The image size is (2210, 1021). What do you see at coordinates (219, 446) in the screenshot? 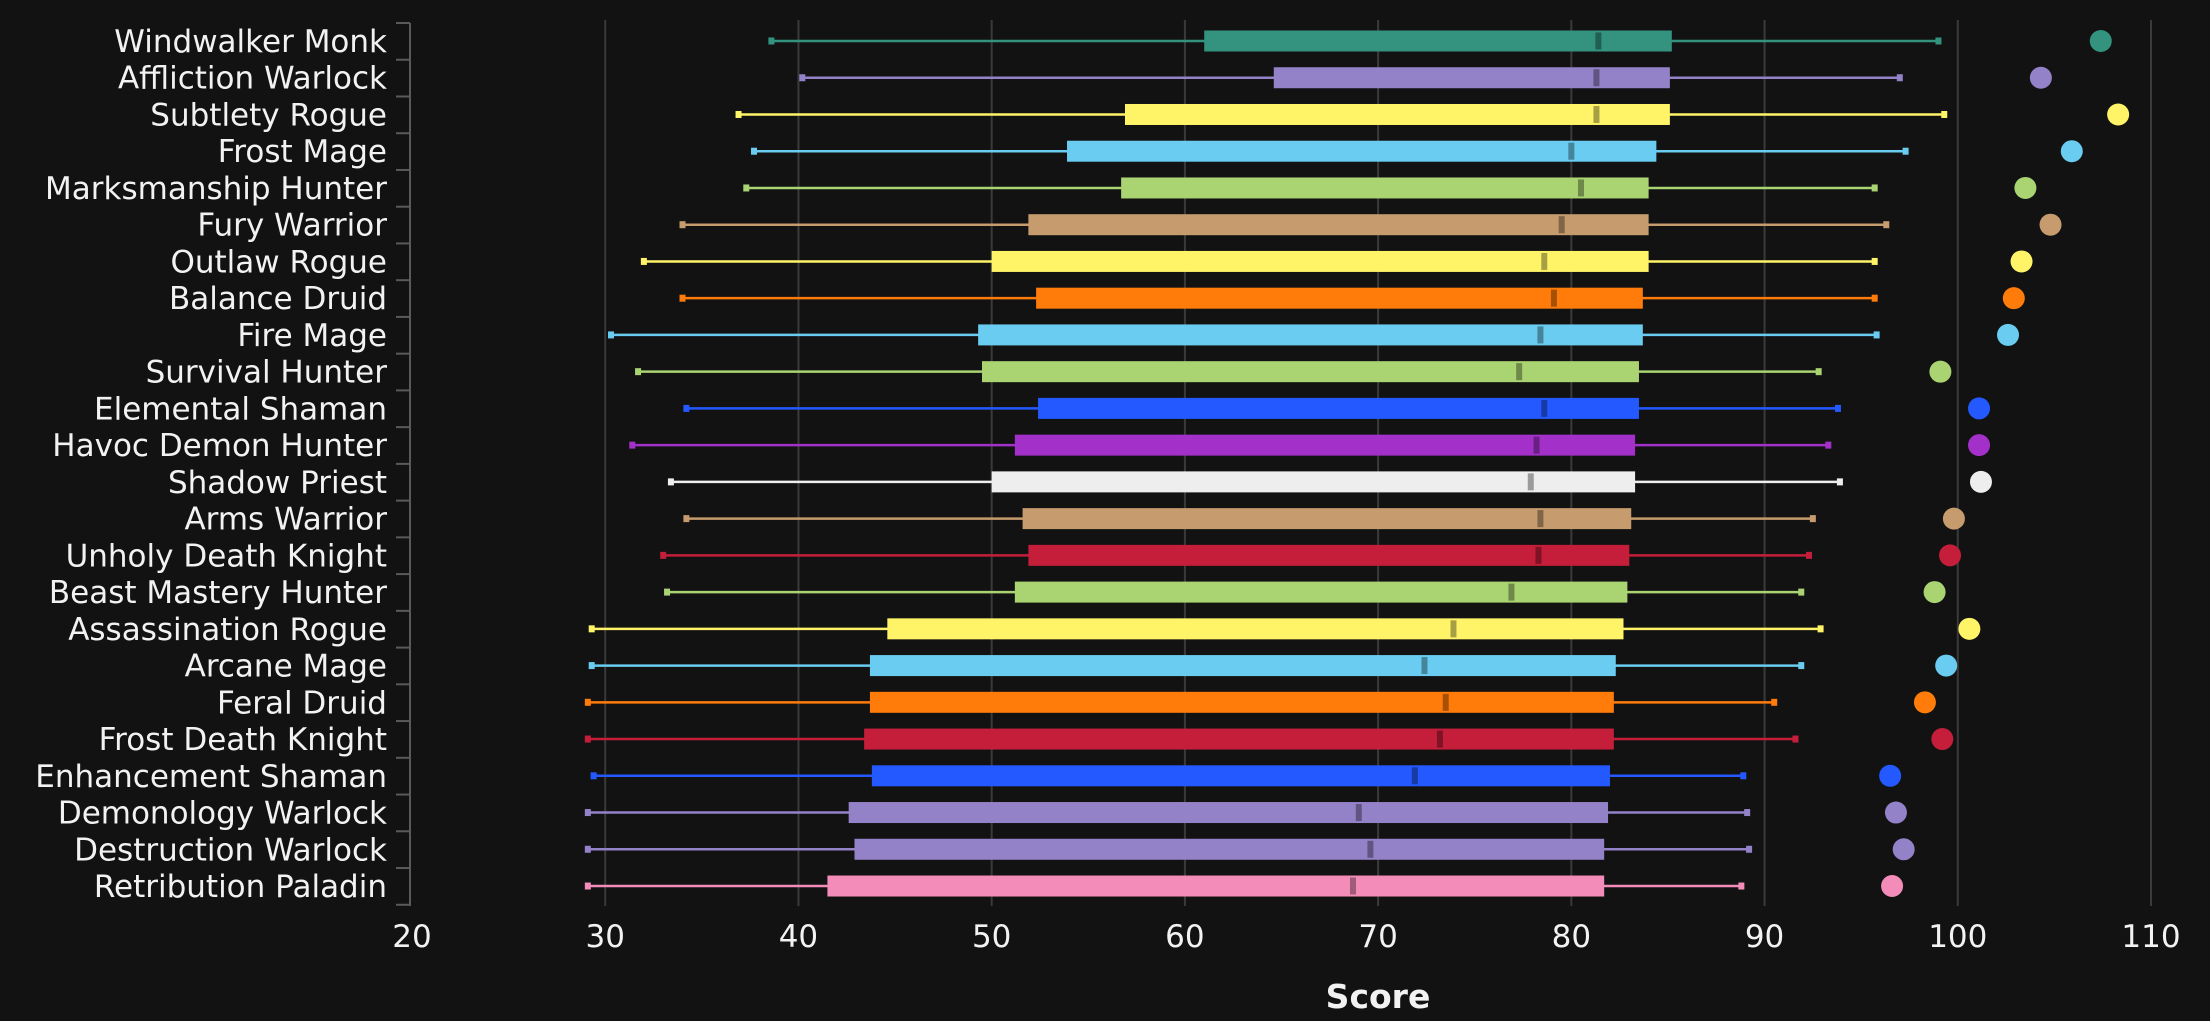
I see `category-label: Havoc Demon Hunter` at bounding box center [219, 446].